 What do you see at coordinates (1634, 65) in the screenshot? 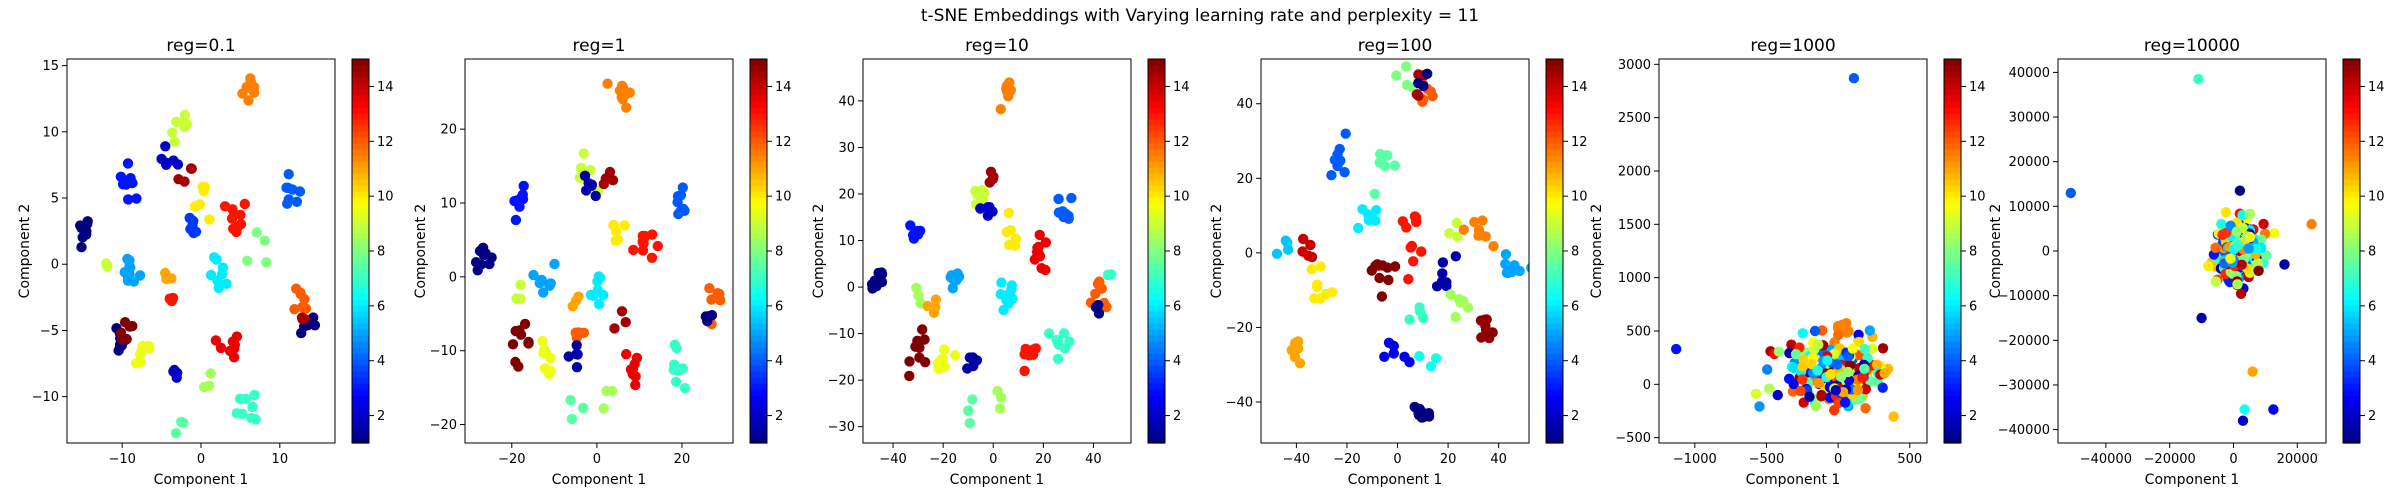
I see `y-tick-label: 3000` at bounding box center [1634, 65].